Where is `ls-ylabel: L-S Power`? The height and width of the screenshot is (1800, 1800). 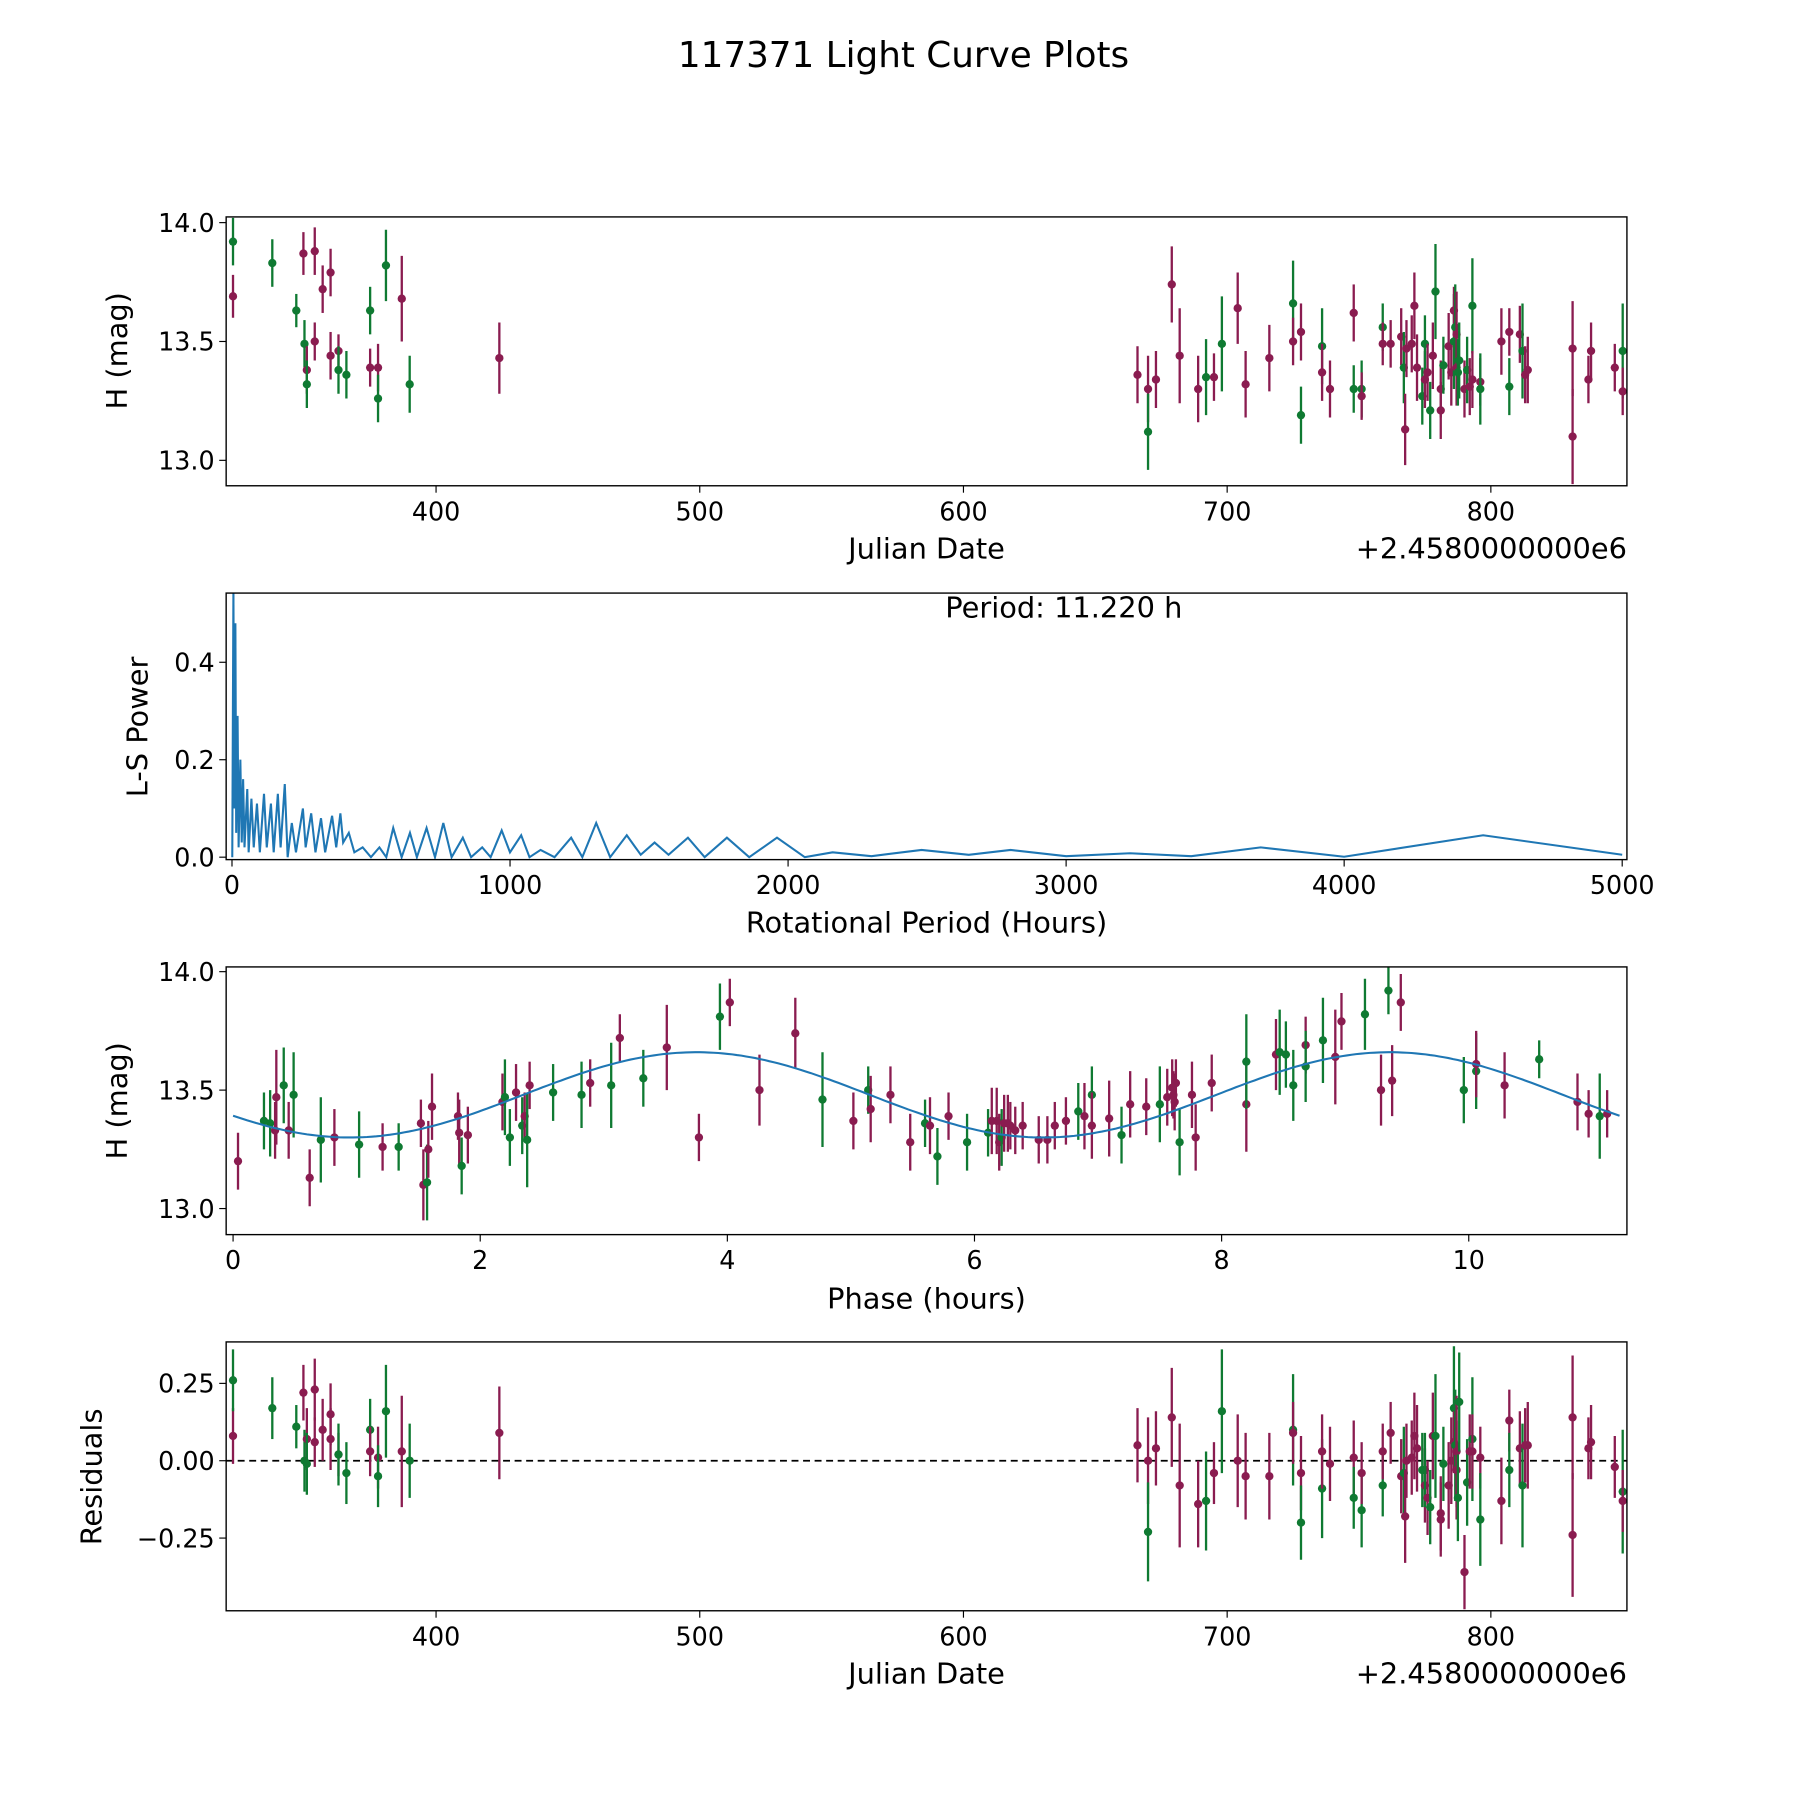 ls-ylabel: L-S Power is located at coordinates (138, 726).